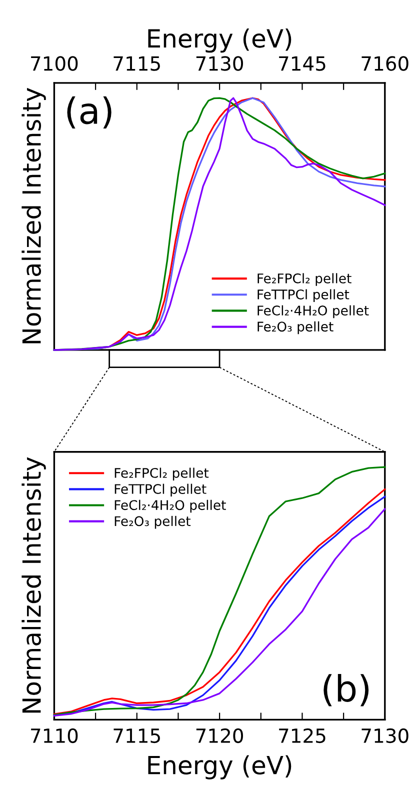 The height and width of the screenshot is (790, 417). I want to click on annotation: (a), so click(89, 112).